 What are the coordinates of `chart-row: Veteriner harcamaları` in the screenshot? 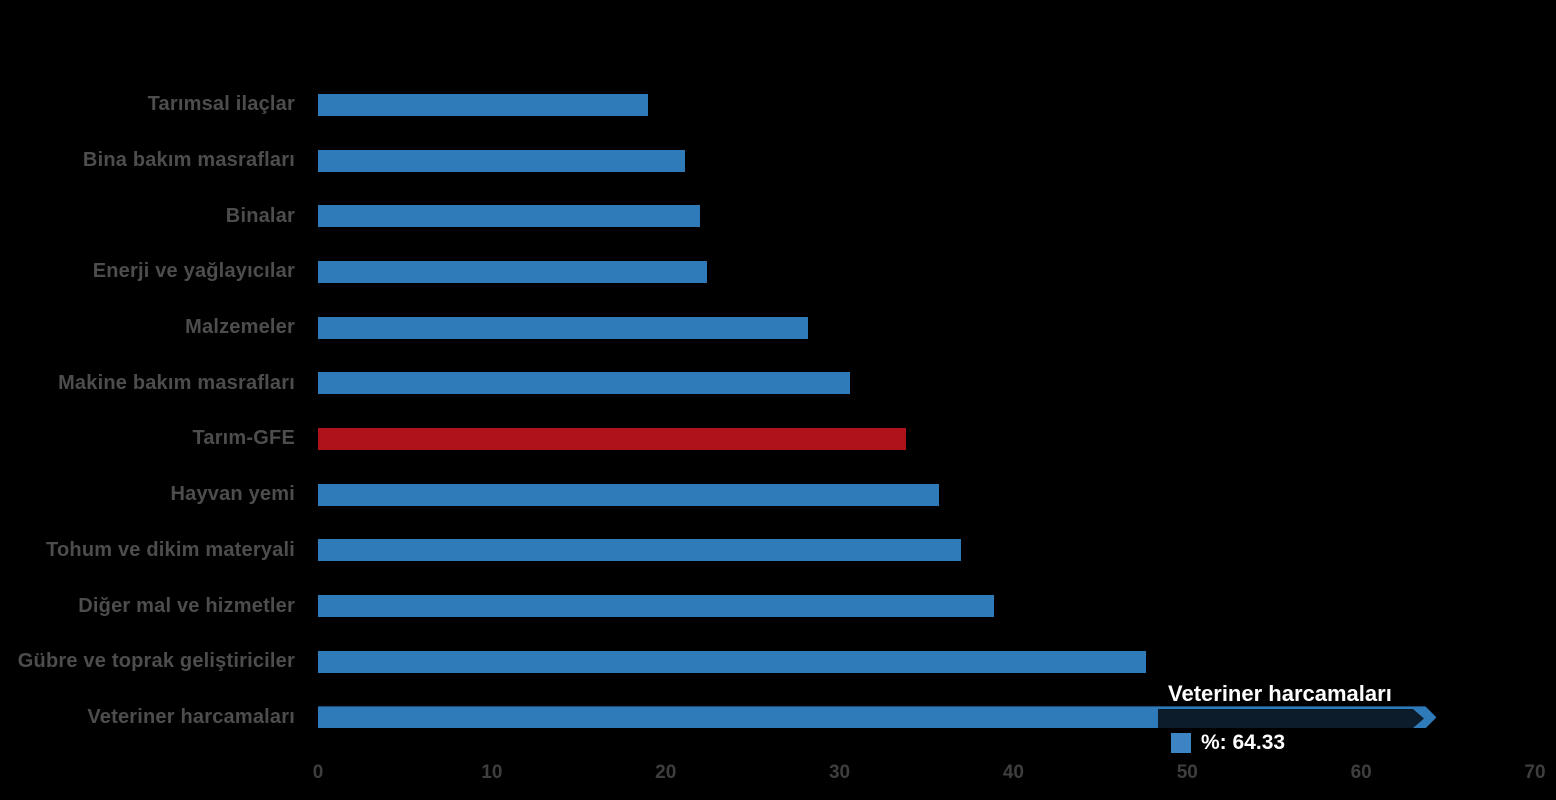 It's located at (767, 718).